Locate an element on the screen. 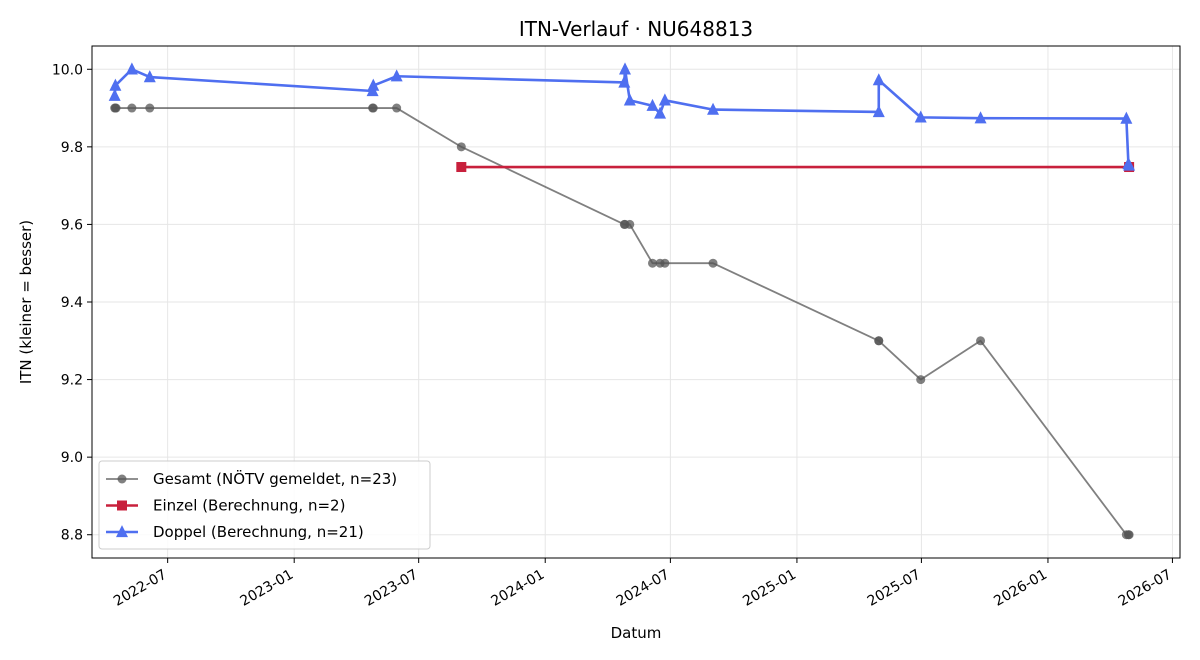  legend-label: Einzel (Berechnung, n=2) is located at coordinates (249, 506).